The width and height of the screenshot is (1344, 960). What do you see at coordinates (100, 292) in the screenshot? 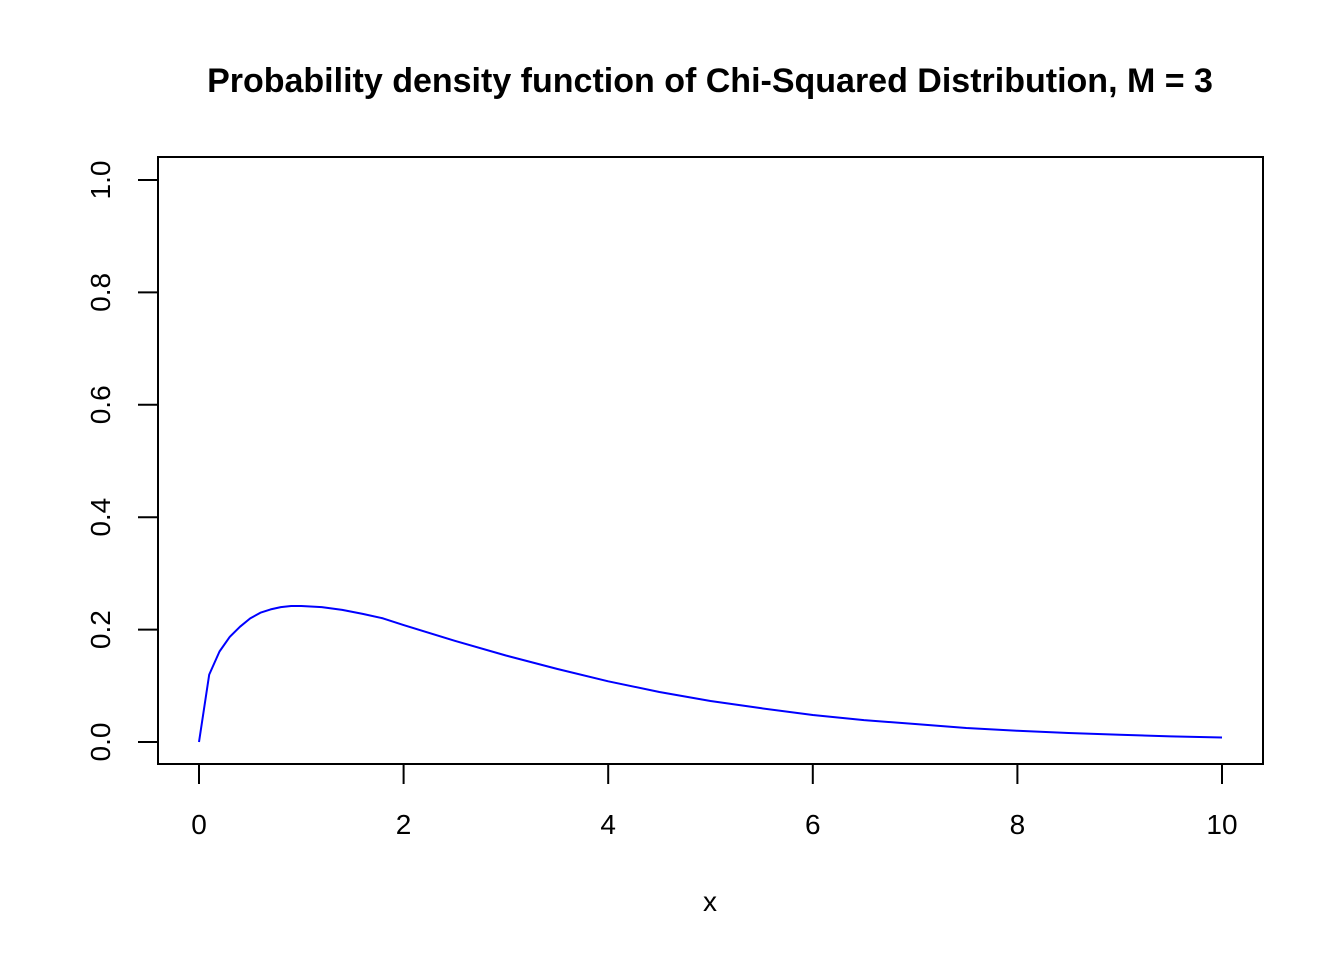
I see `y-tick-label: 0.8` at bounding box center [100, 292].